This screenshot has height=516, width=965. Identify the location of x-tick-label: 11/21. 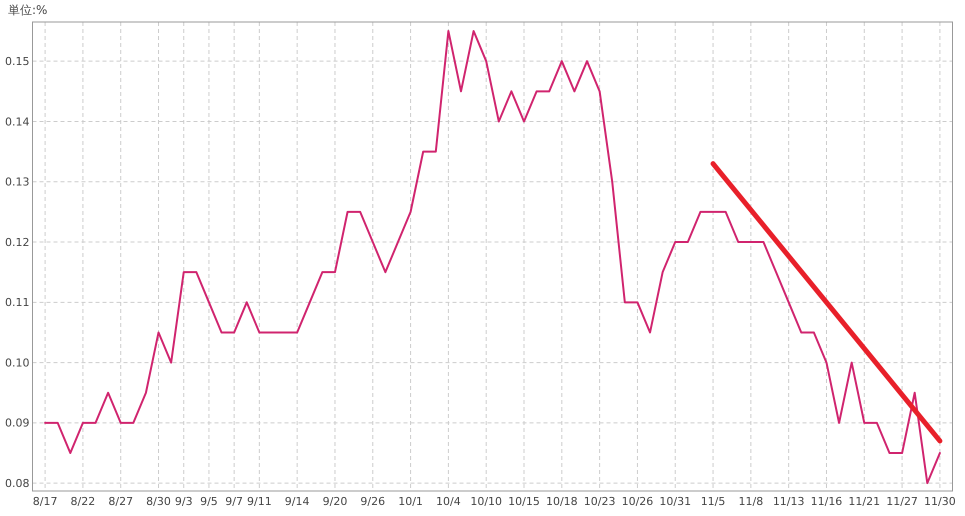
(864, 501).